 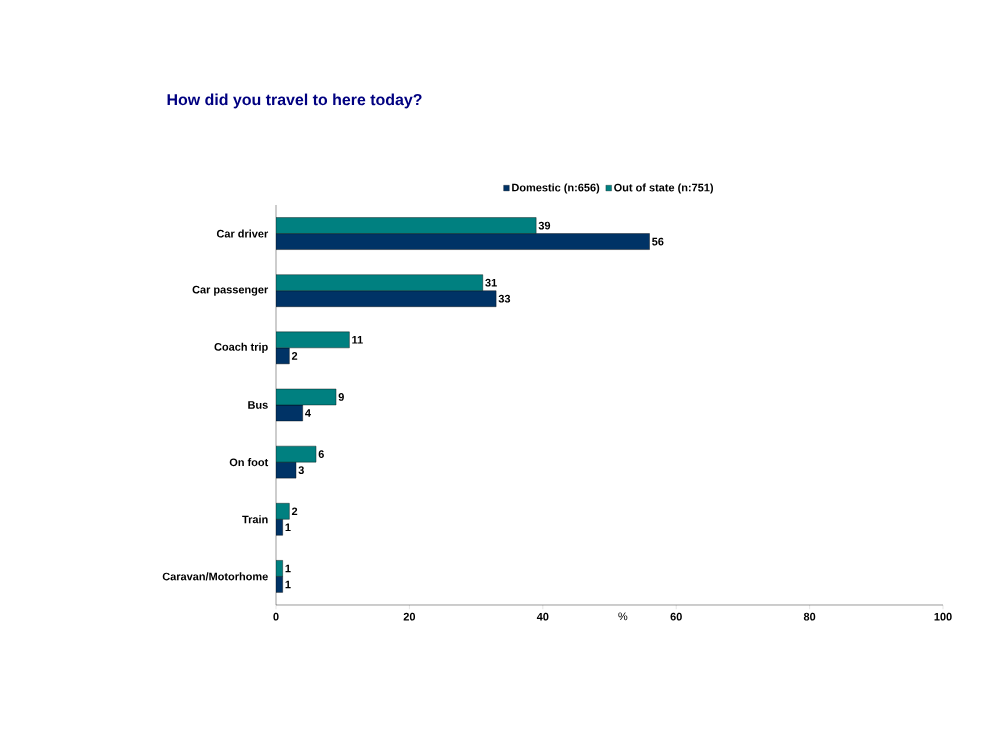 What do you see at coordinates (301, 470) in the screenshot?
I see `data-label: 3` at bounding box center [301, 470].